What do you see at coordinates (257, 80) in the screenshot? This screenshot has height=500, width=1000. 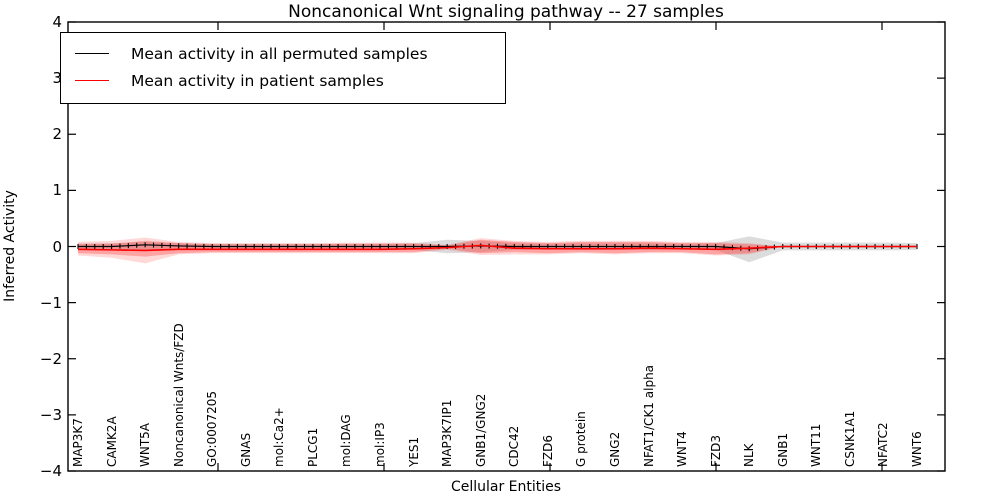 I see `legend-label: Mean activity in patient samples` at bounding box center [257, 80].